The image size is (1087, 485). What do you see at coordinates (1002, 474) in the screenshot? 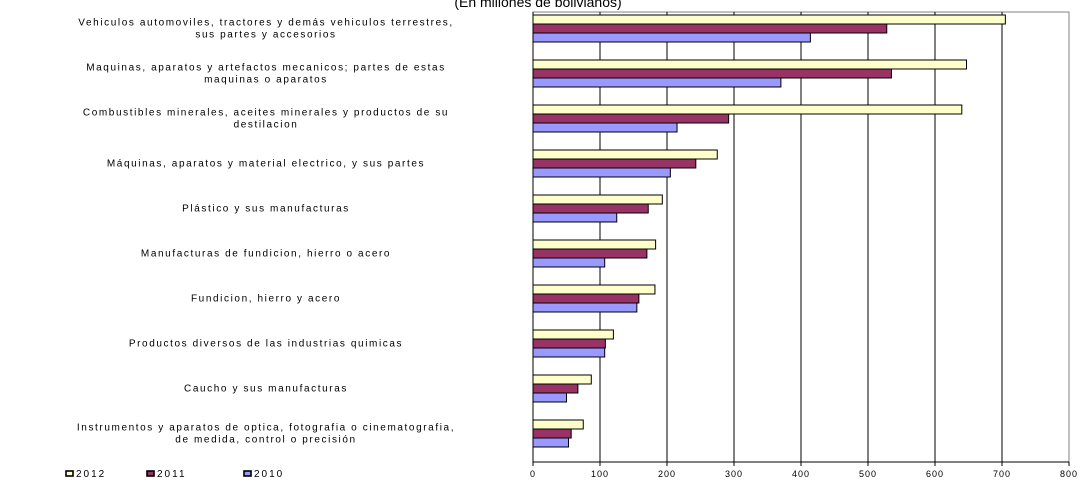
I see `x-tick-label: 700` at bounding box center [1002, 474].